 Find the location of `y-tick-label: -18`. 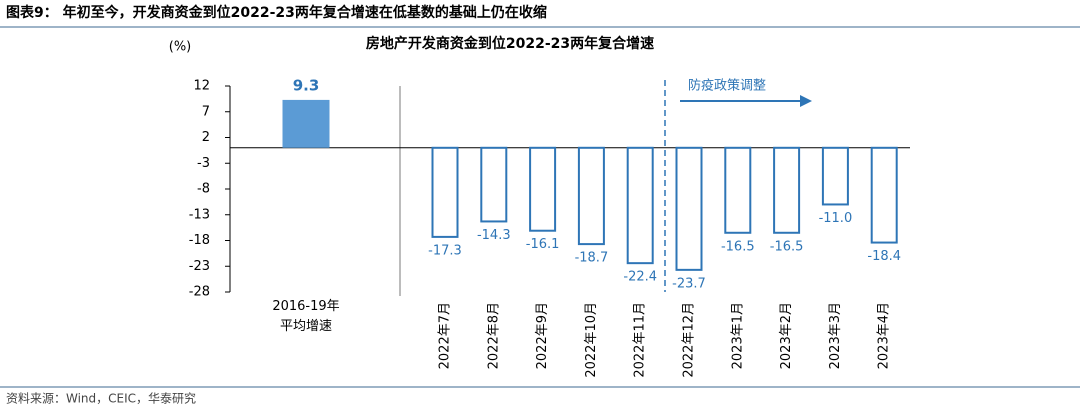

y-tick-label: -18 is located at coordinates (199, 240).